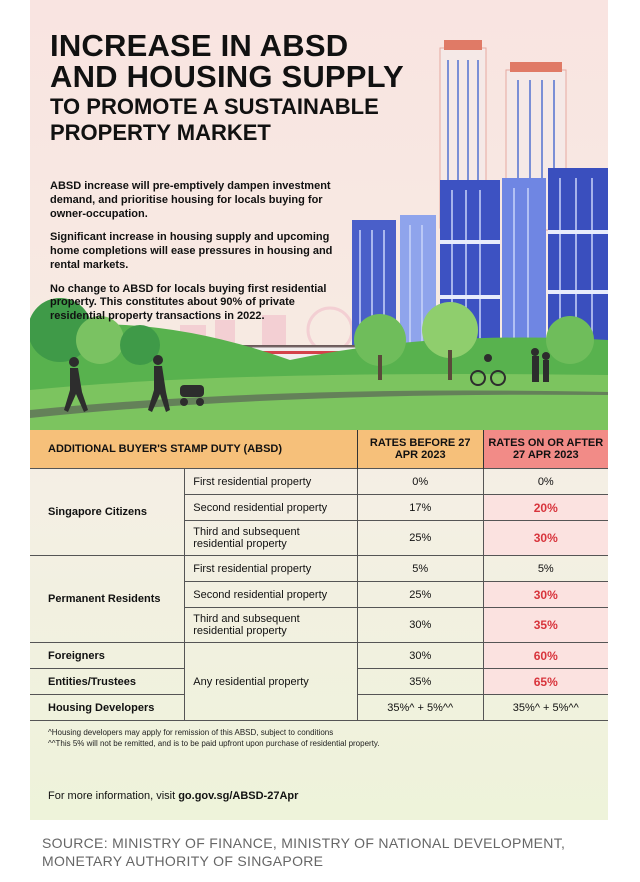 The height and width of the screenshot is (882, 640). Describe the element at coordinates (199, 45) in the screenshot. I see `headline-line-1: INCREASE IN ABSD` at that location.